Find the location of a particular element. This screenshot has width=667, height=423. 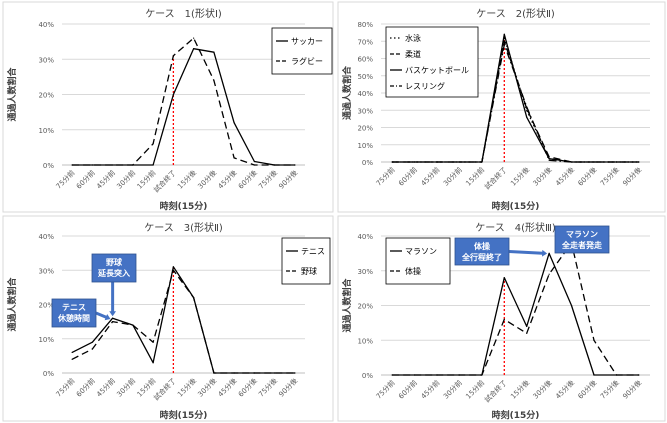

legend-label: レスリング is located at coordinates (425, 86).